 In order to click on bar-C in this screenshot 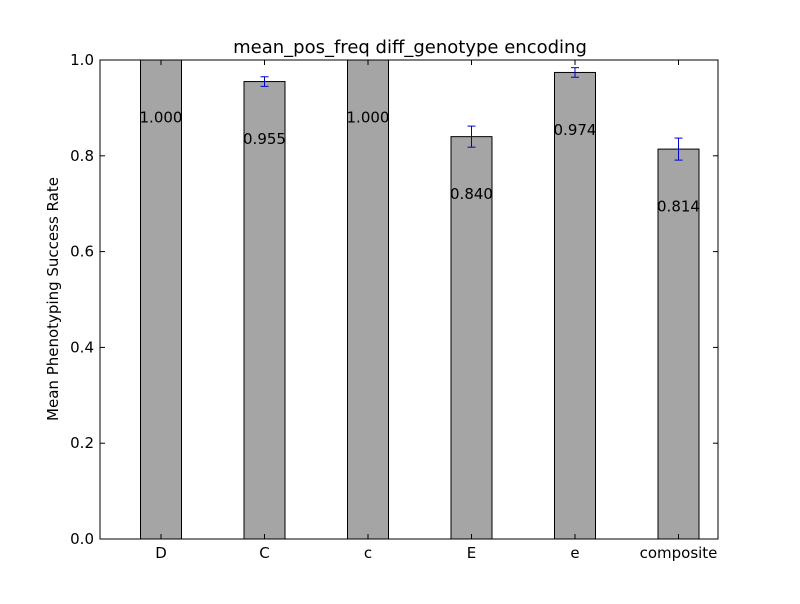, I will do `click(264, 310)`.